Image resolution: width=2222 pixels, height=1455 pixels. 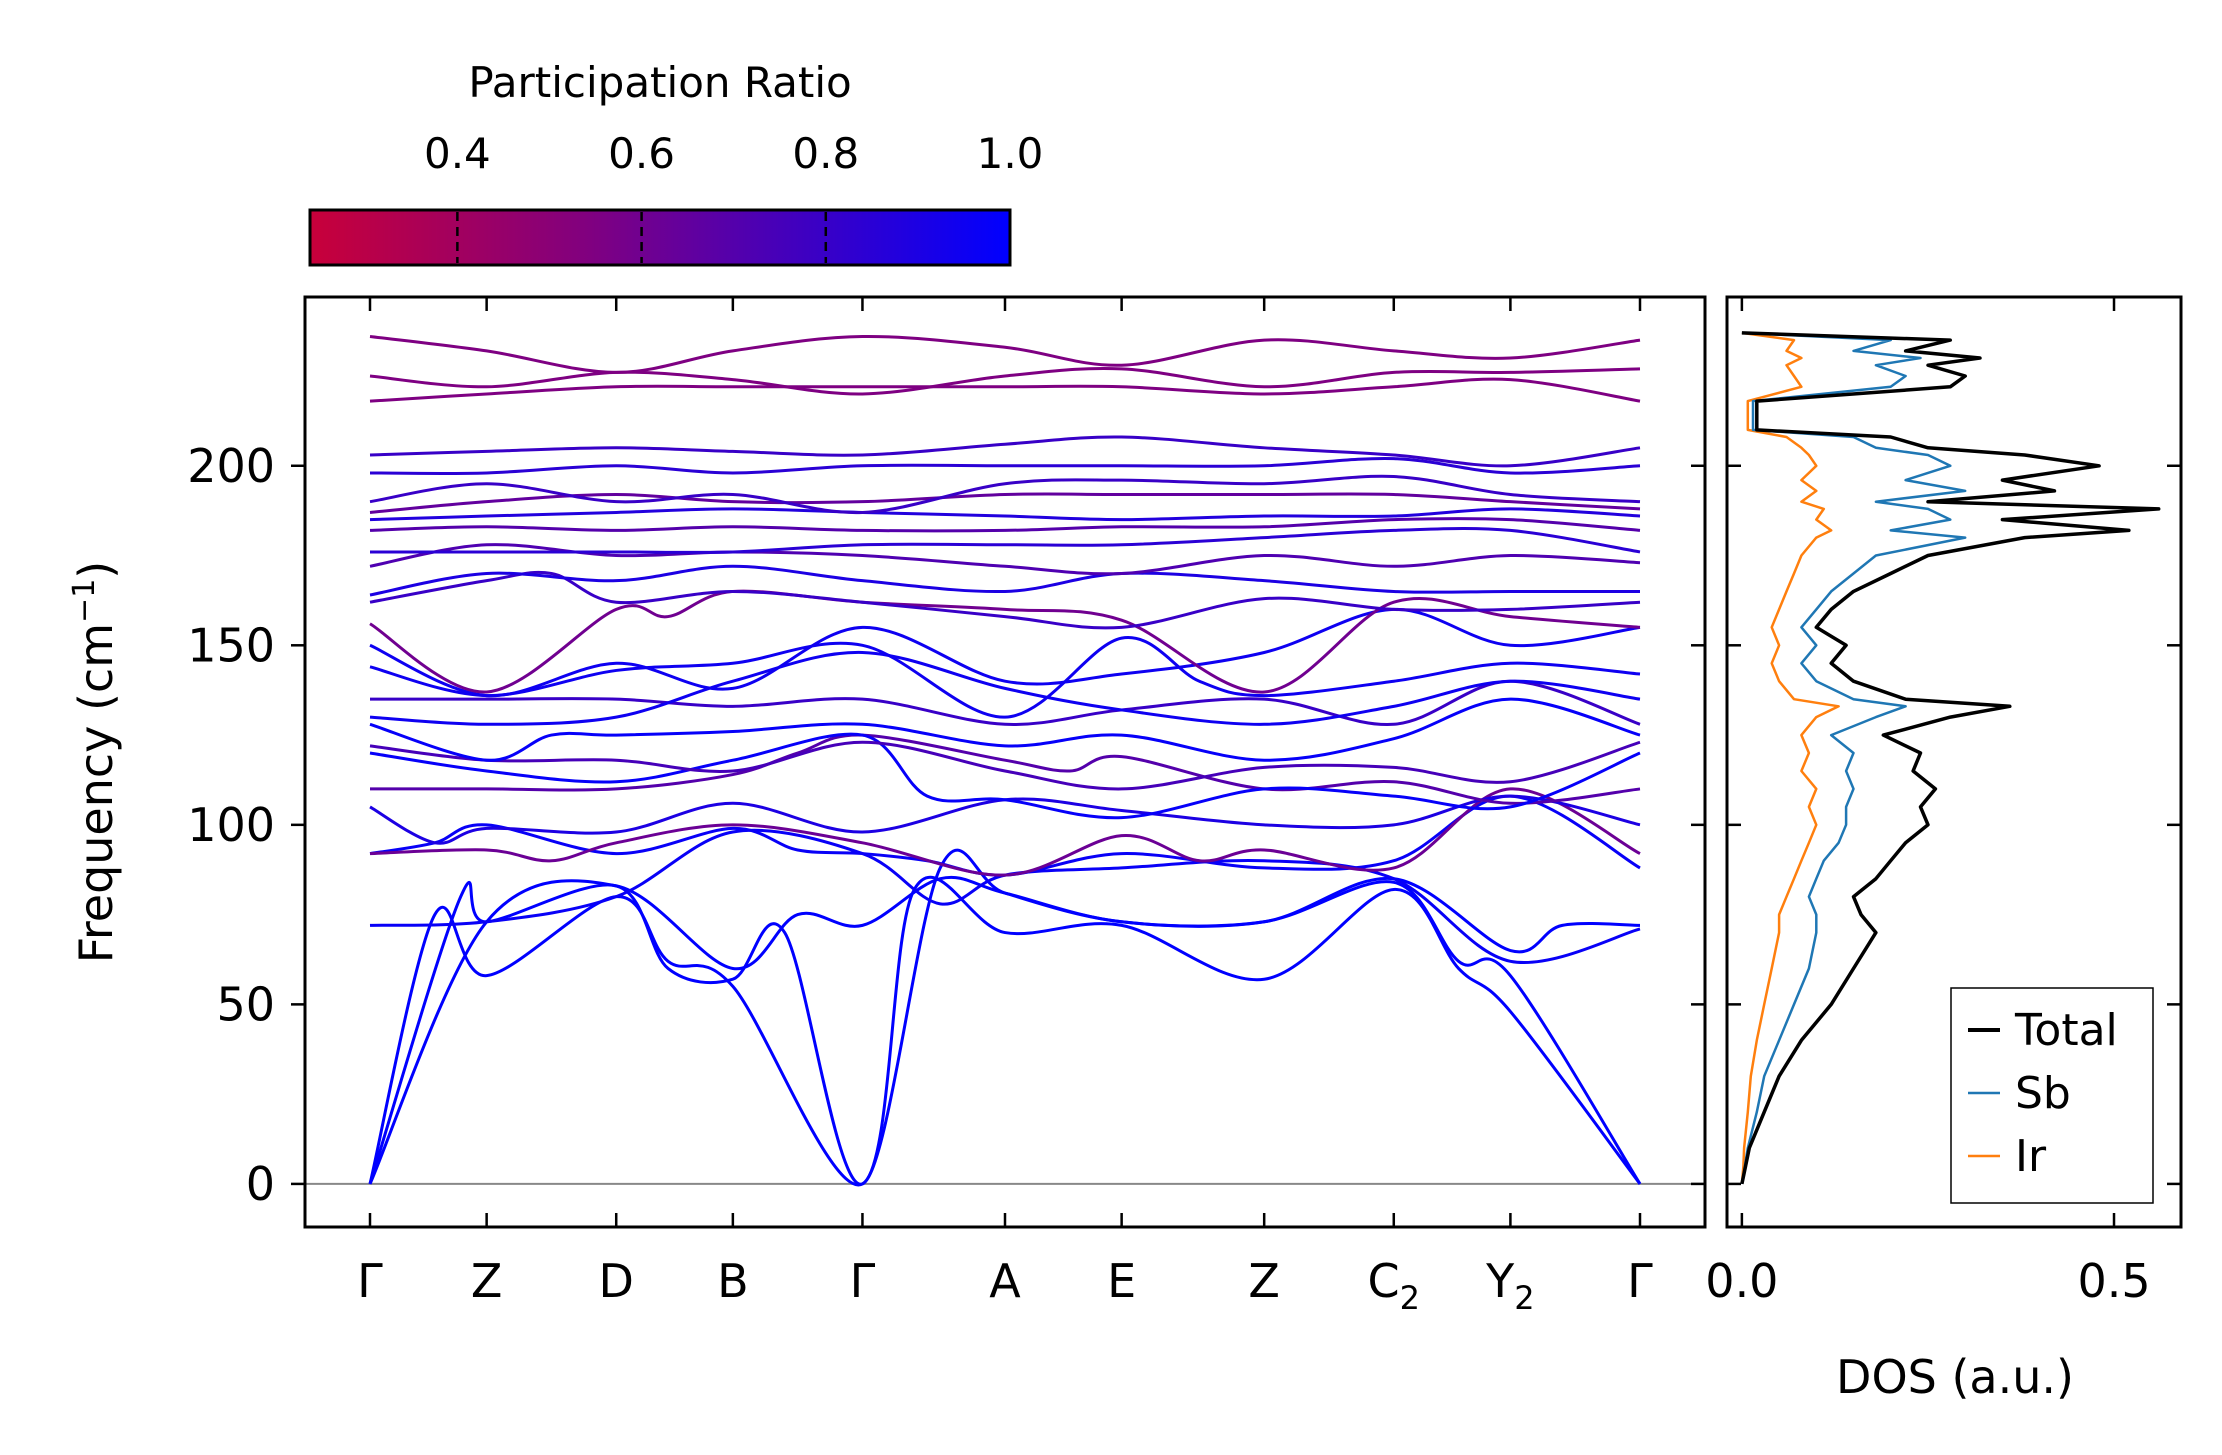 I want to click on dos-y-ticks, so click(x=1954, y=825).